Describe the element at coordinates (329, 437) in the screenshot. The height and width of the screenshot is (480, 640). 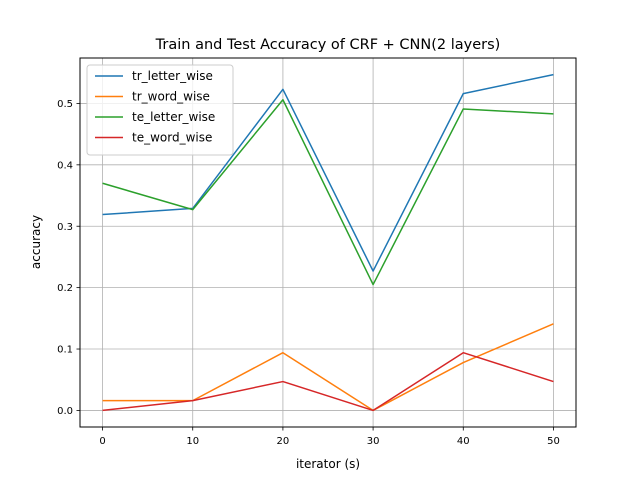
I see `x-axis: 0 10 20 30 40 50` at that location.